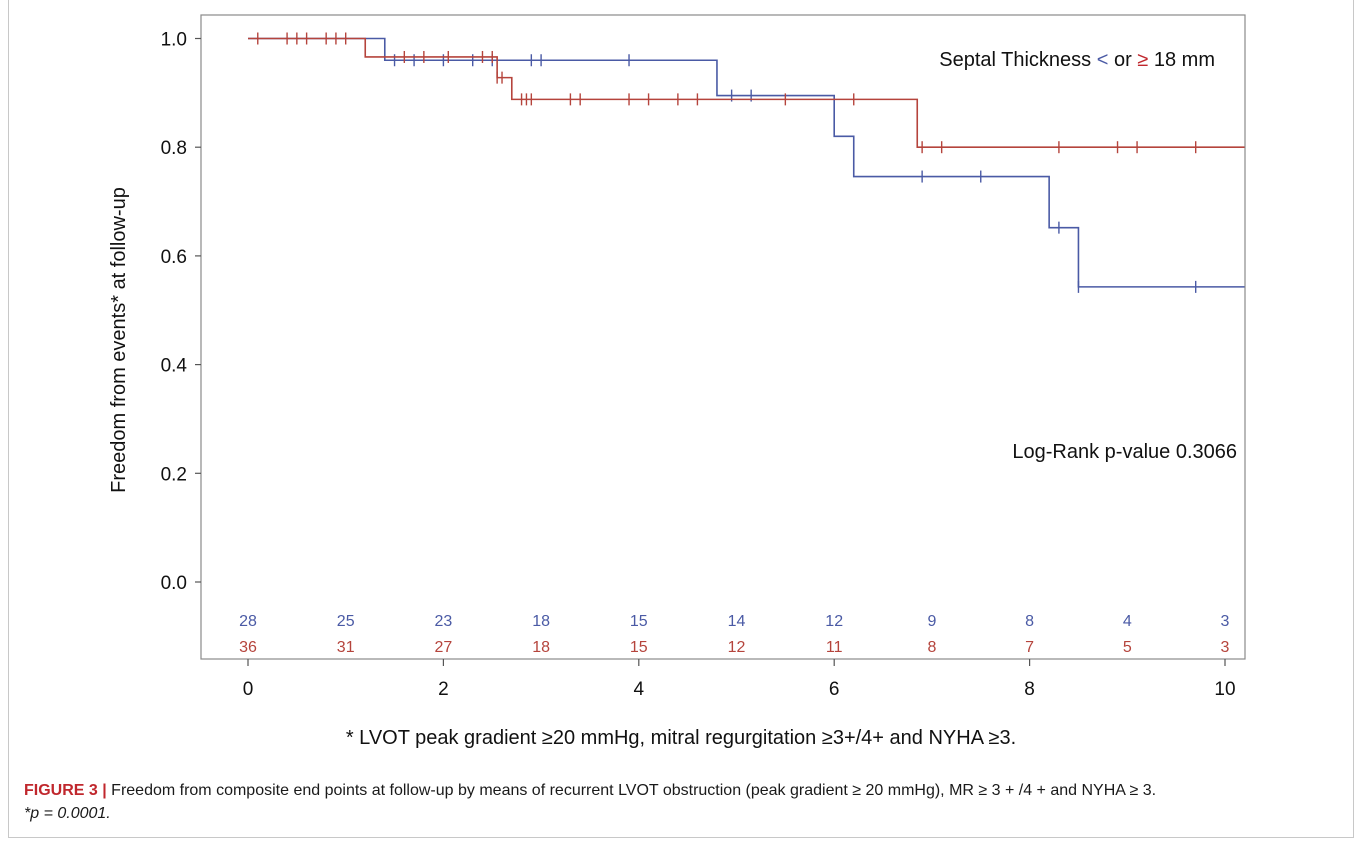 The height and width of the screenshot is (843, 1362). I want to click on legend-text-post: 18 mm, so click(1181, 60).